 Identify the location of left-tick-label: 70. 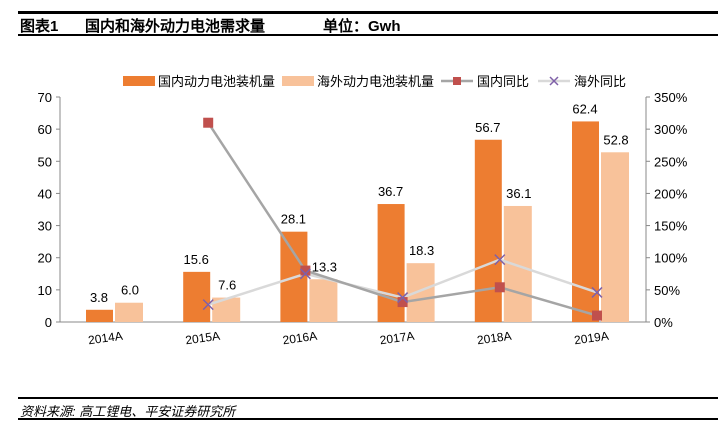
(45, 97).